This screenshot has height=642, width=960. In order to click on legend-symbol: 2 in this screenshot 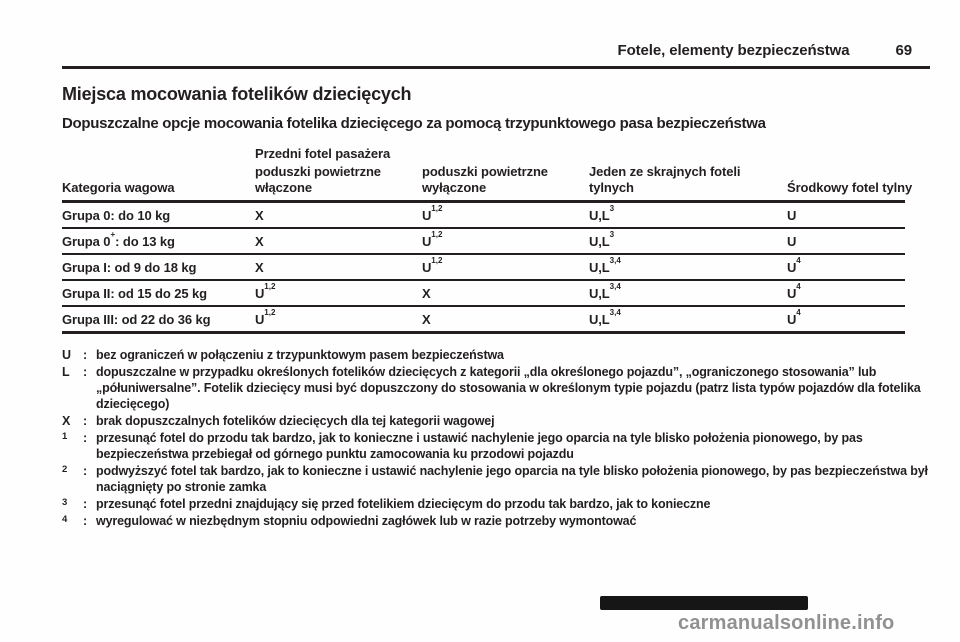, I will do `click(65, 469)`.